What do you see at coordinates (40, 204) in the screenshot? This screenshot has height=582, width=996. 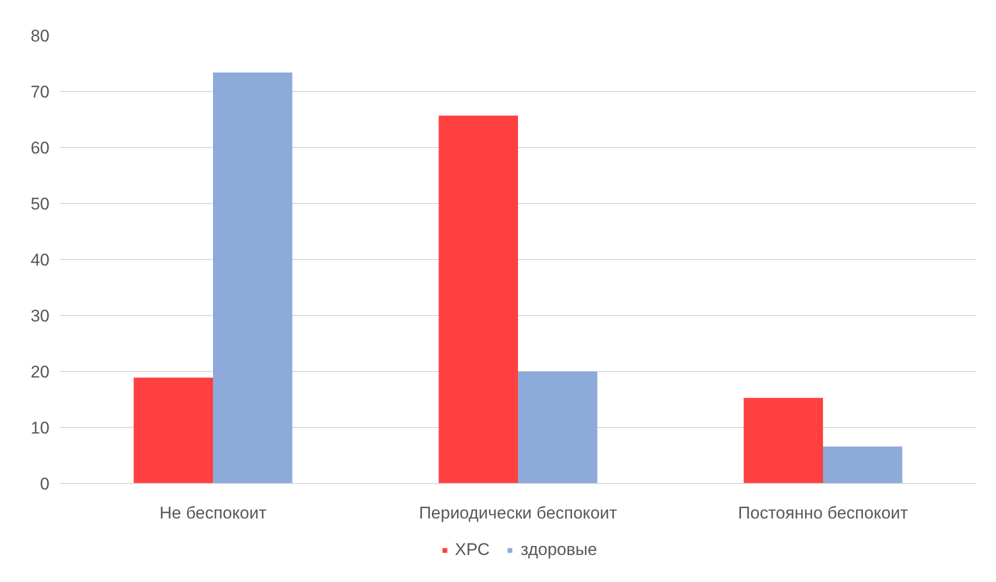 I see `y-tick-label: 50` at bounding box center [40, 204].